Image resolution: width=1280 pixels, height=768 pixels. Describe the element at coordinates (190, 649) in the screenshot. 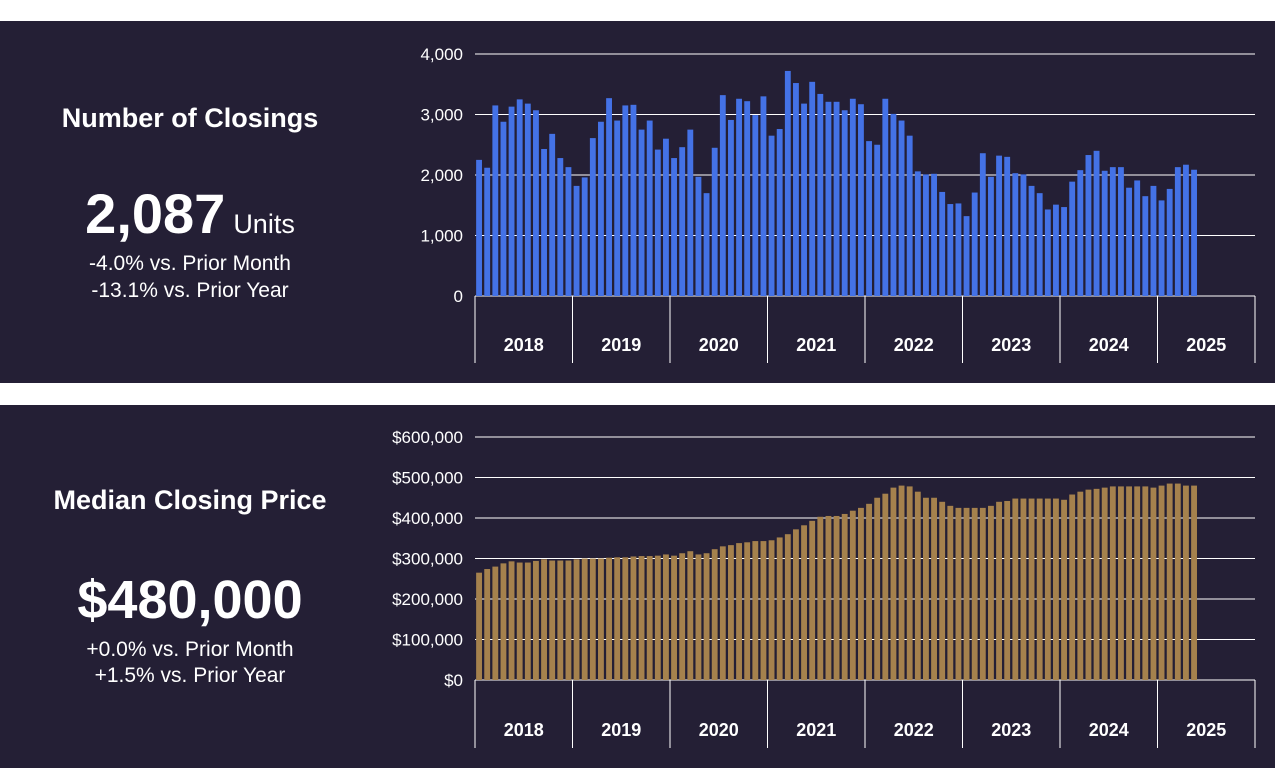

I see `price-change-month: +0.0% vs. Prior Month` at that location.